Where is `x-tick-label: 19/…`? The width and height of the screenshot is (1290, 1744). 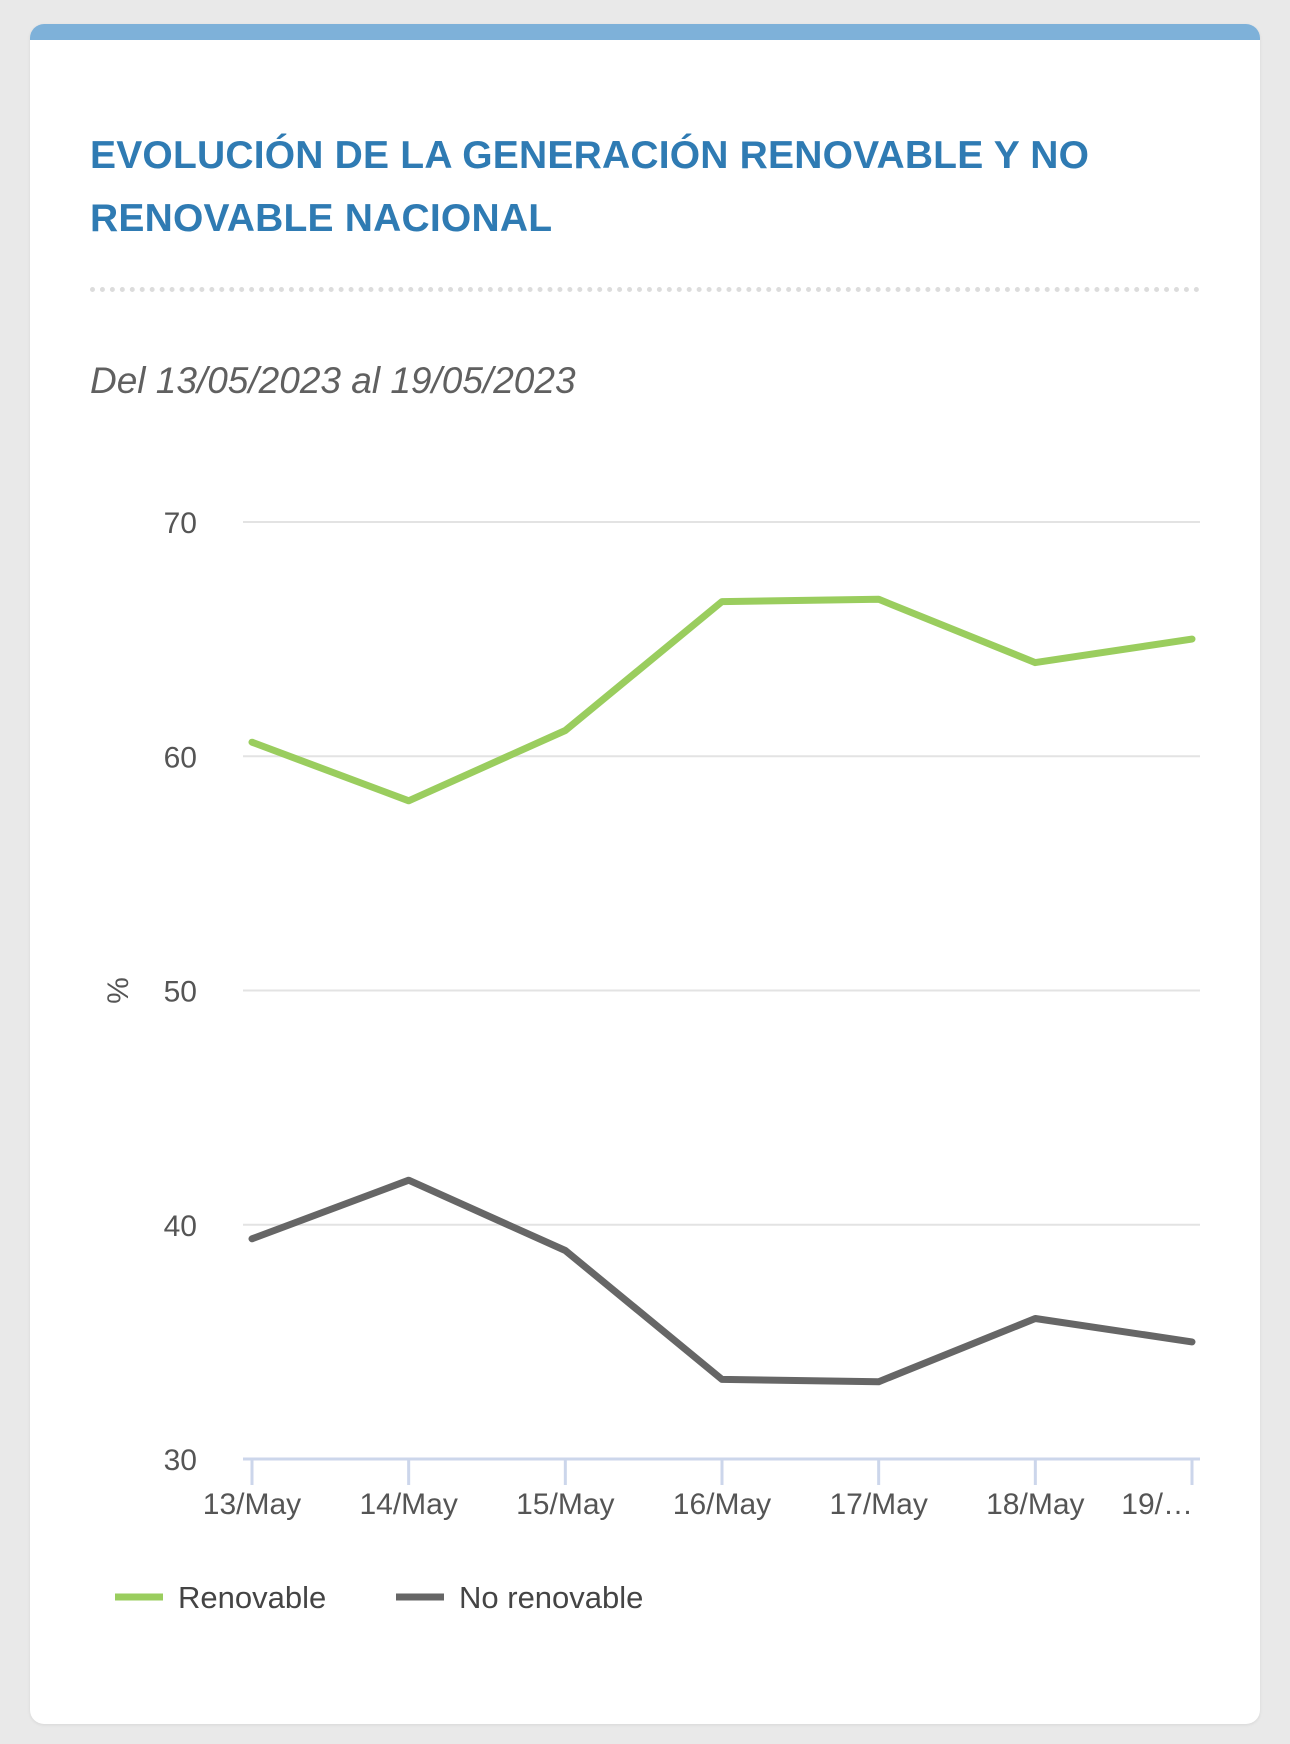
x-tick-label: 19/… is located at coordinates (1157, 1504).